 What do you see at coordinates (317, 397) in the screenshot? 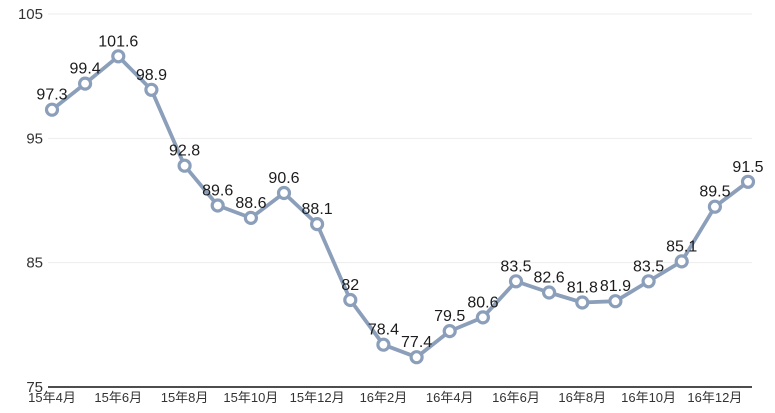
I see `x-tick-label: 15年12月` at bounding box center [317, 397].